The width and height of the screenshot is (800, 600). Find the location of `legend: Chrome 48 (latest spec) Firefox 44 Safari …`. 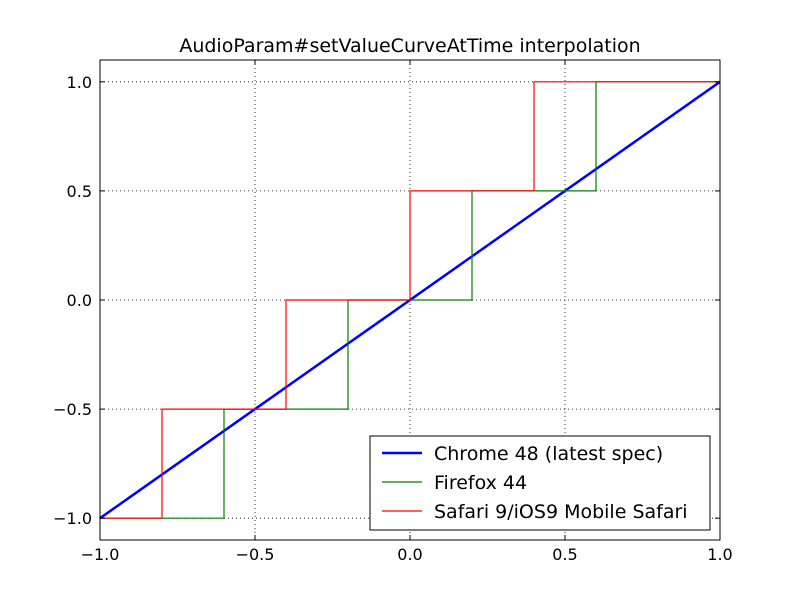

legend: Chrome 48 (latest spec) Firefox 44 Safari … is located at coordinates (540, 483).